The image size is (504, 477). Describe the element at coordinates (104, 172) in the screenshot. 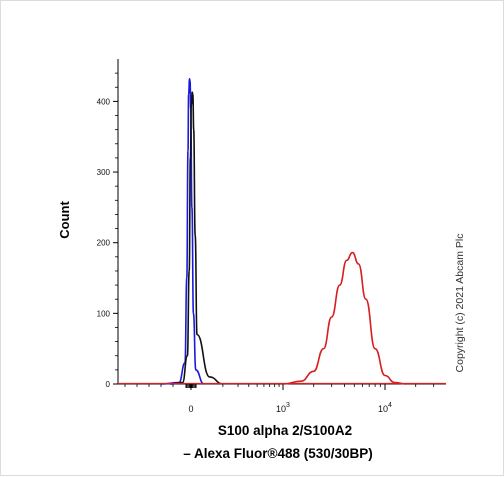

I see `y-tick-label: 300` at that location.